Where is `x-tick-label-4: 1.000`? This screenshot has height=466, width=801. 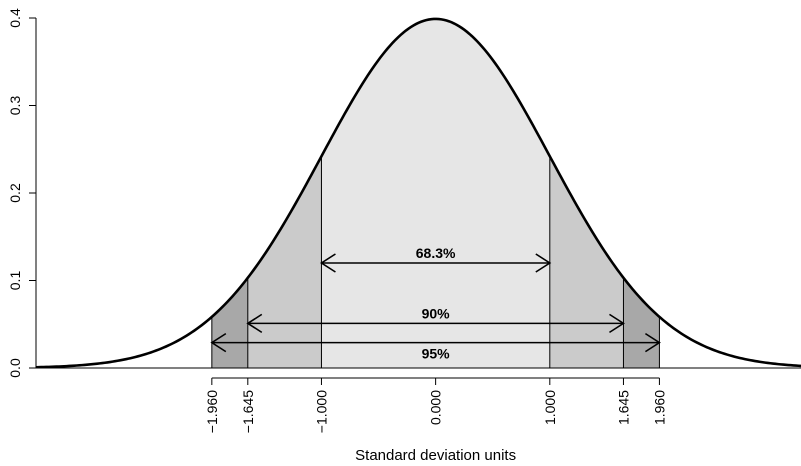
x-tick-label-4: 1.000 is located at coordinates (550, 407).